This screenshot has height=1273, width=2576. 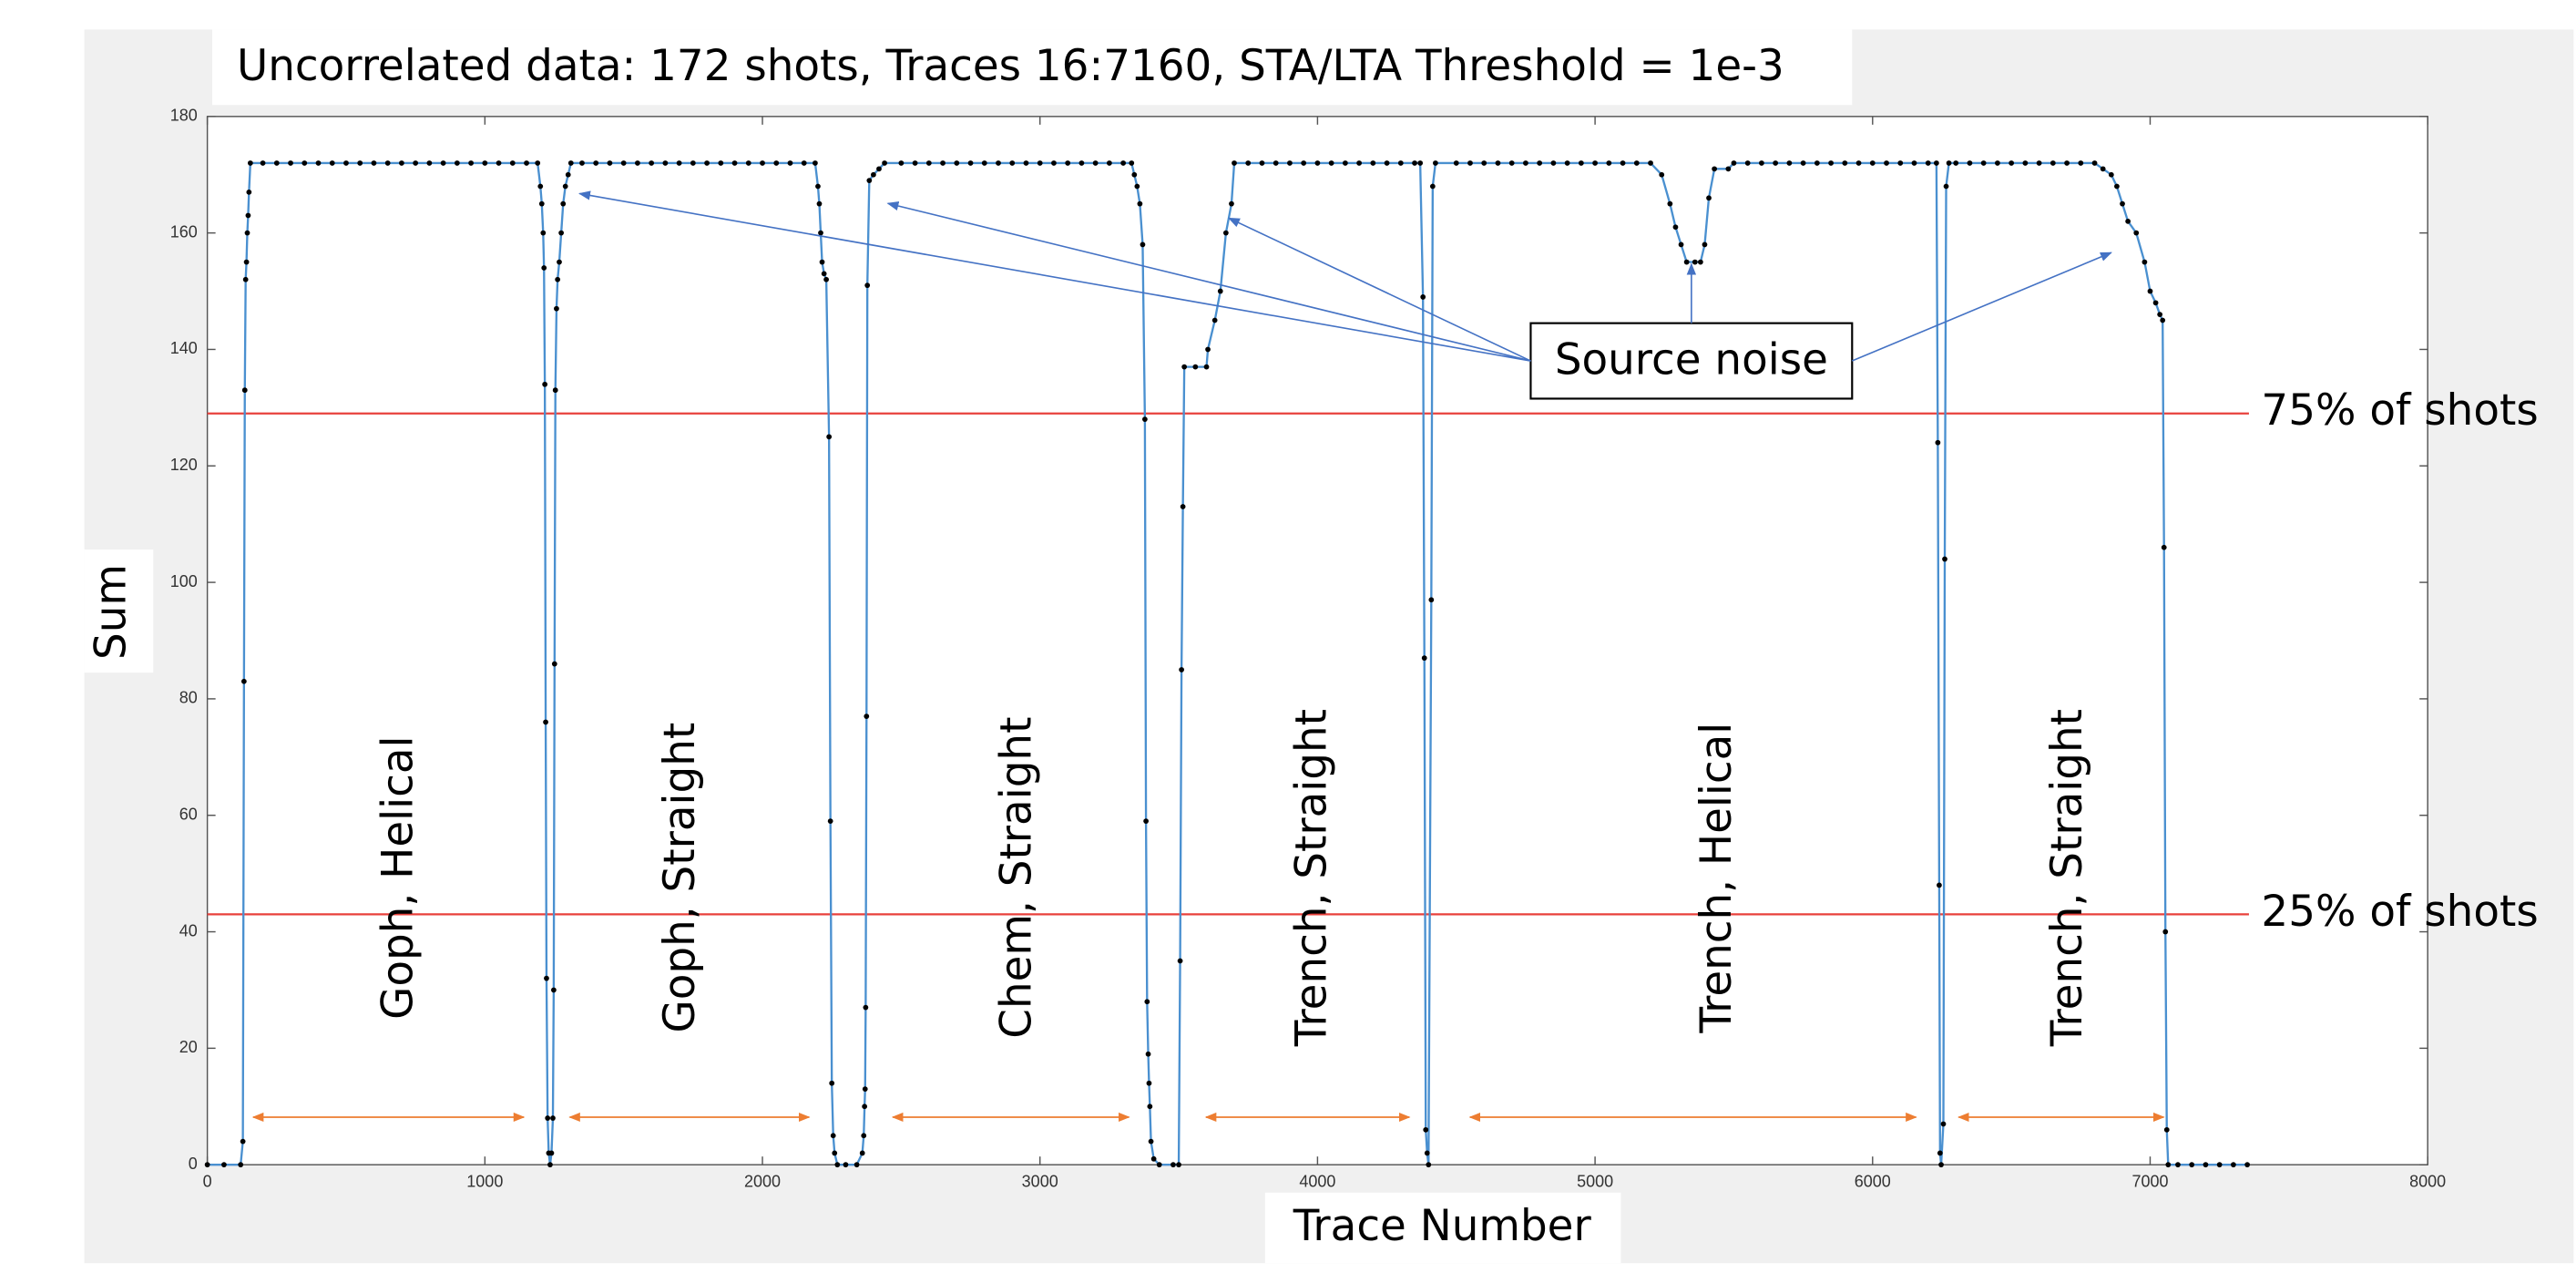 What do you see at coordinates (188, 1047) in the screenshot?
I see `y-tick-label: 20` at bounding box center [188, 1047].